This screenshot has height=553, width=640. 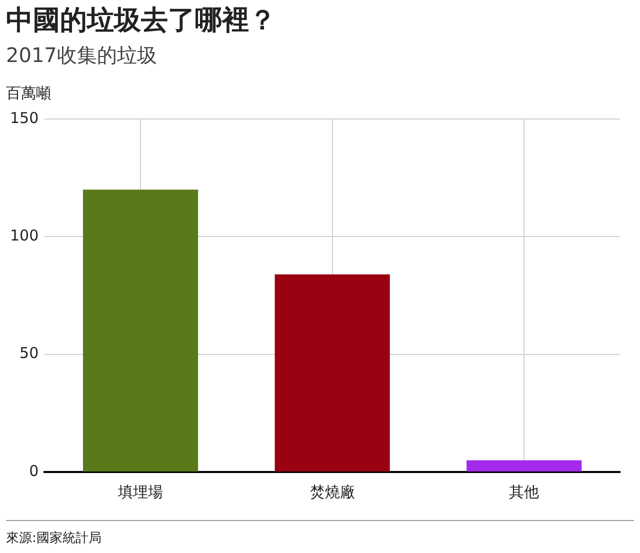 I want to click on y-tick-label: 0, so click(x=34, y=471).